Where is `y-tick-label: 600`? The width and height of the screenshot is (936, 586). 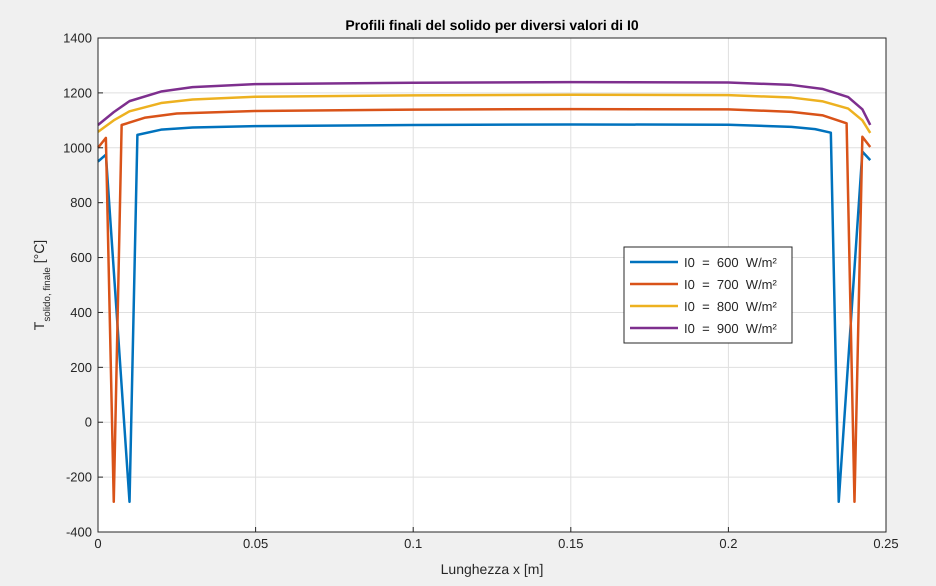
y-tick-label: 600 is located at coordinates (81, 258).